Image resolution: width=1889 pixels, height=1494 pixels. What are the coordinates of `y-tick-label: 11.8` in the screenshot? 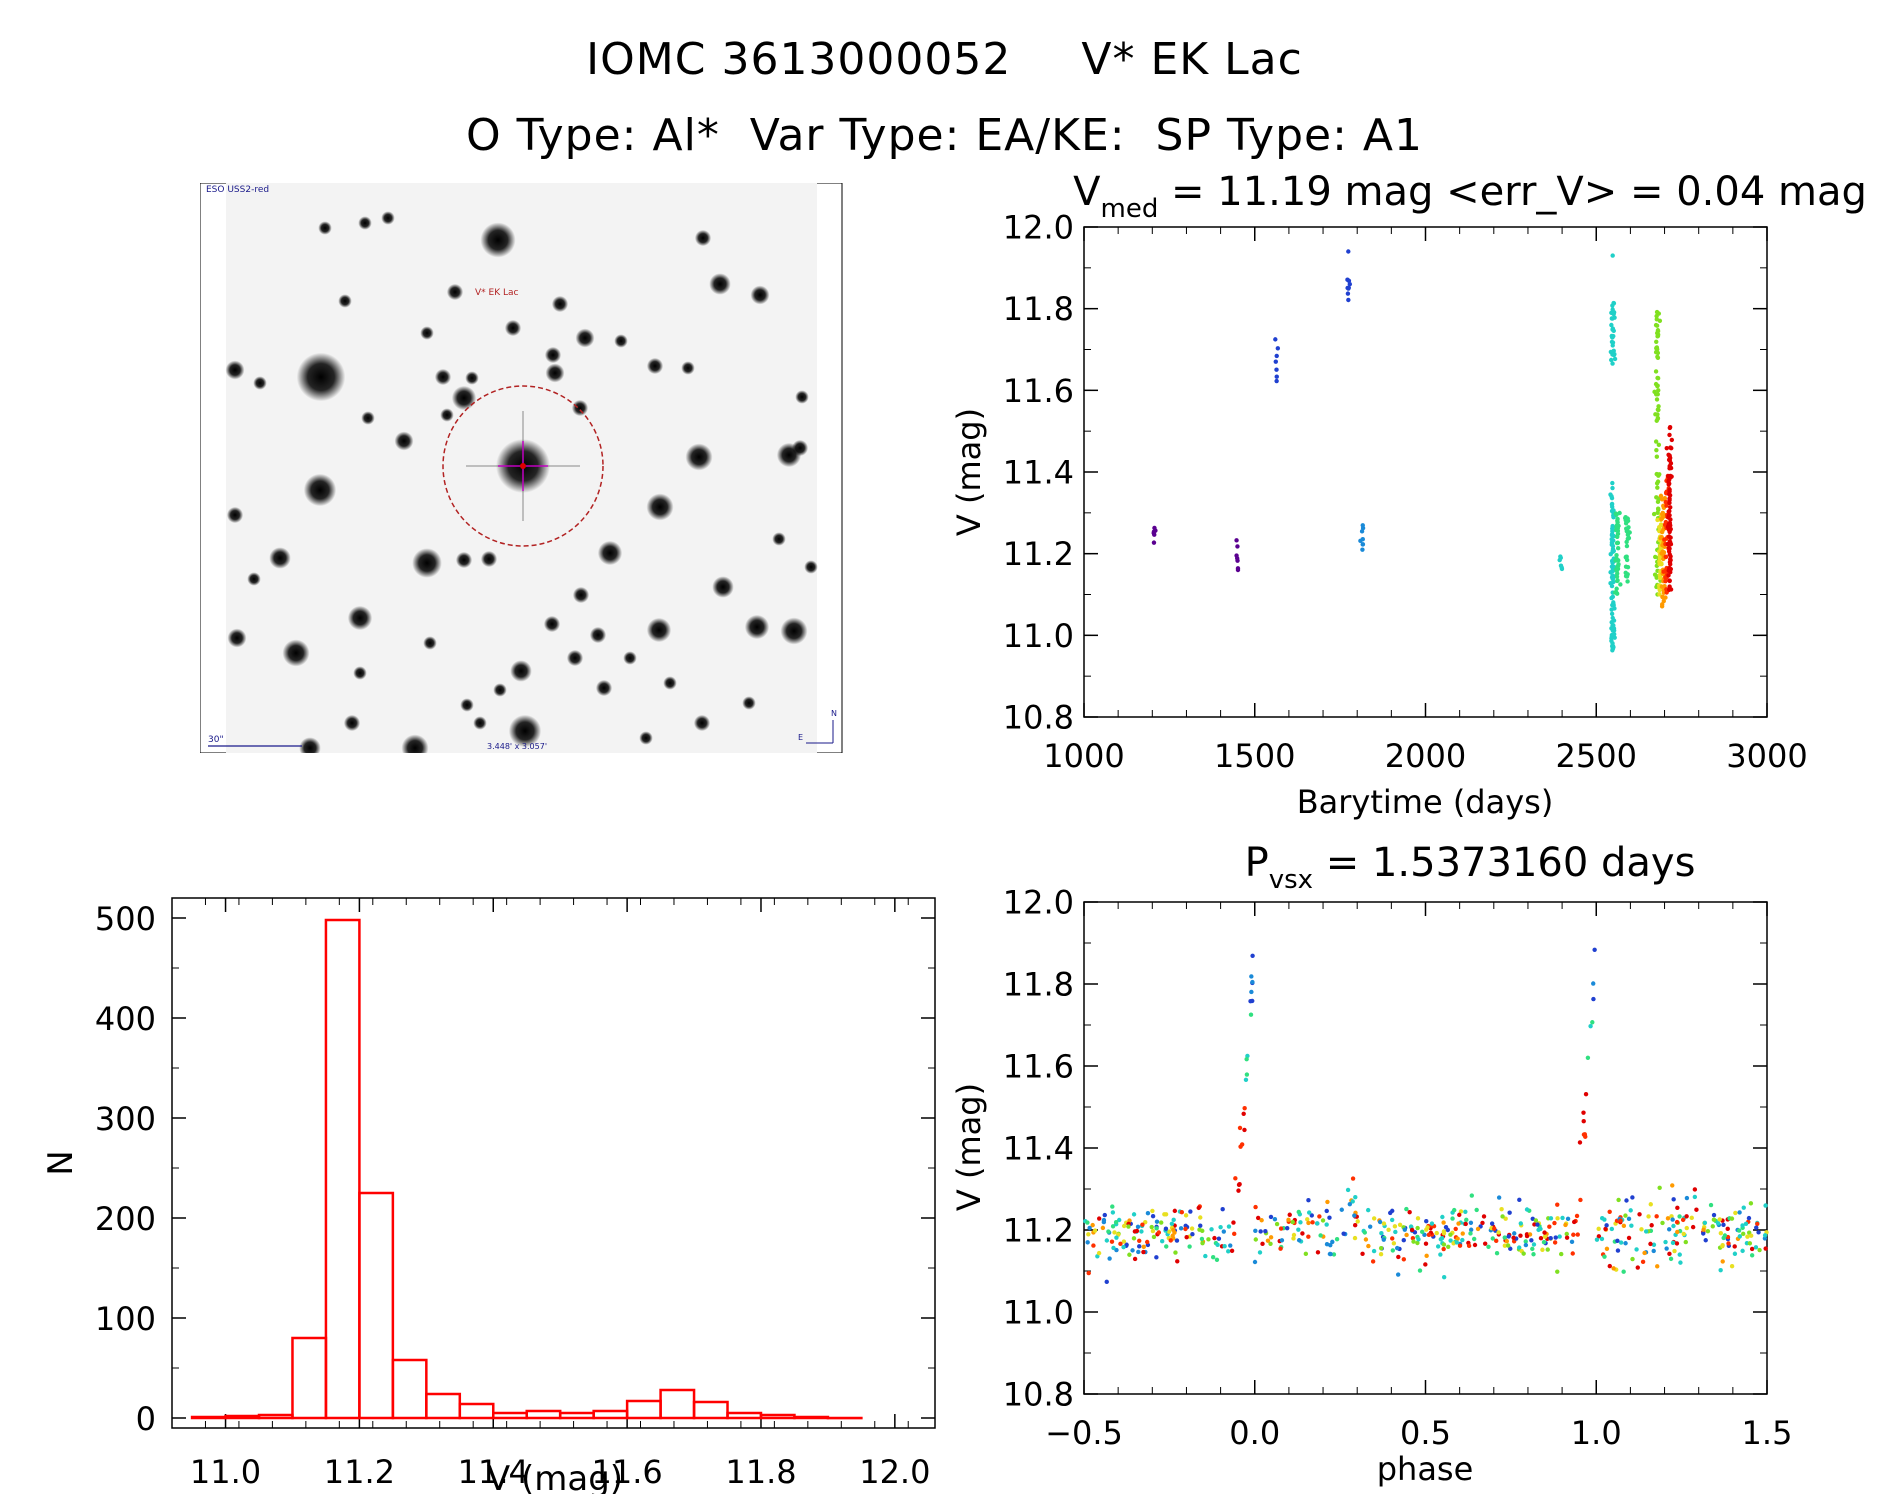 It's located at (1038, 985).